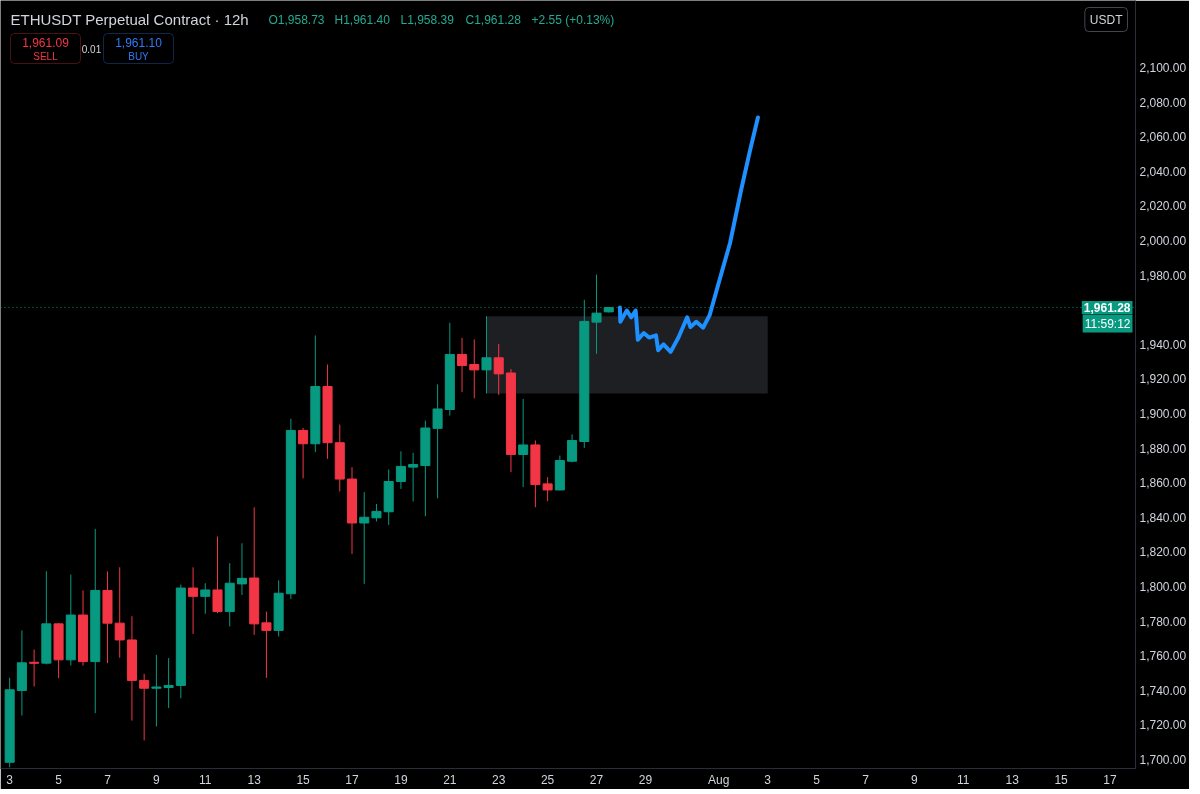  Describe the element at coordinates (547, 779) in the screenshot. I see `x-tick-label: 25` at that location.